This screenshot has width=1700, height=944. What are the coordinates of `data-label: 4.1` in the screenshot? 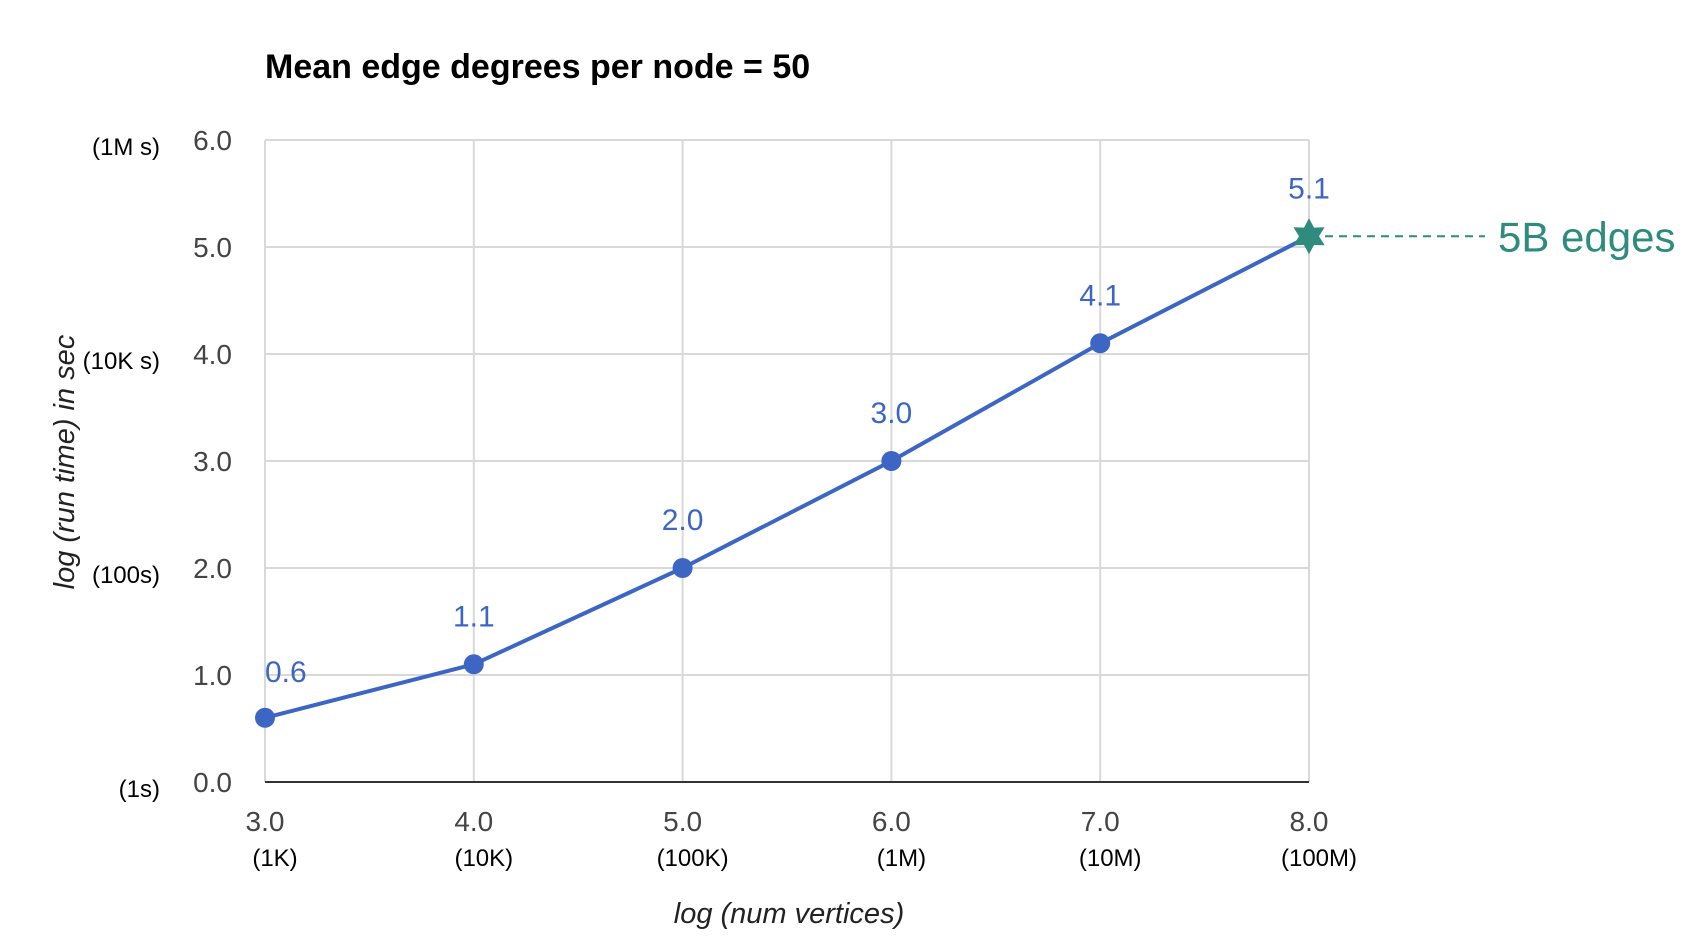 It's located at (1100, 295).